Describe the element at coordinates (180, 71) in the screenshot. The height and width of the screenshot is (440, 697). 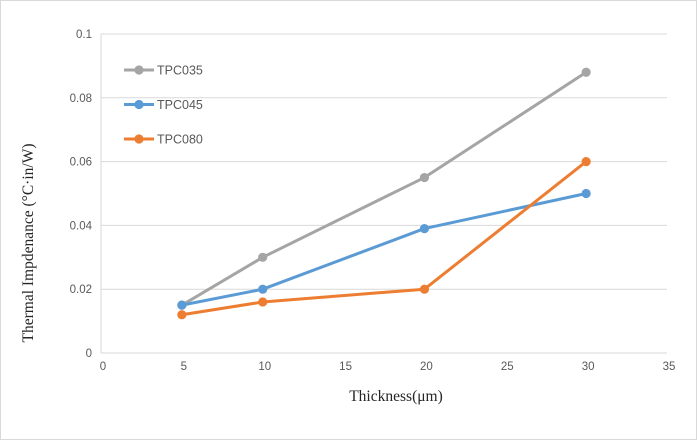
I see `legend-label: TPC035` at that location.